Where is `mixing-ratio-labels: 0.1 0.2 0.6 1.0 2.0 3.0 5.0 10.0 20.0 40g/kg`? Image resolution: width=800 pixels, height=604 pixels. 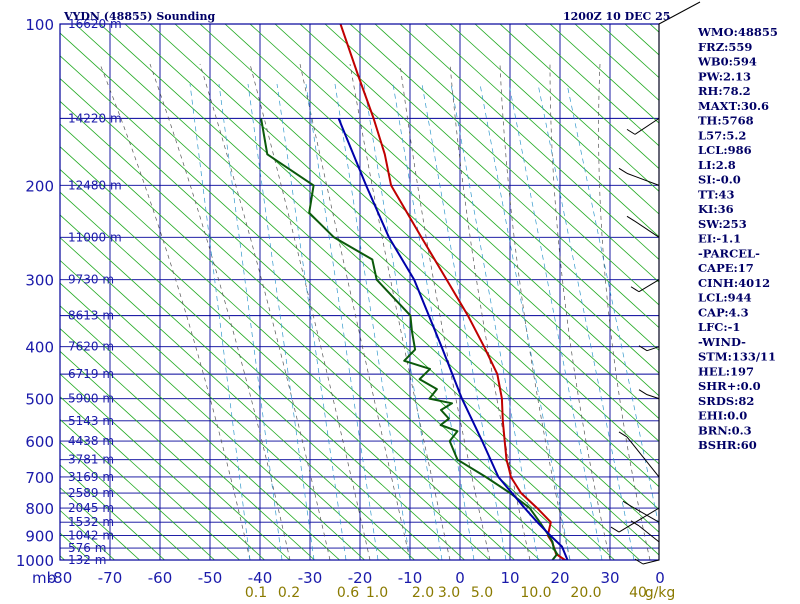 mixing-ratio-labels: 0.1 0.2 0.6 1.0 2.0 3.0 5.0 10.0 20.0 40g/kg is located at coordinates (460, 593).